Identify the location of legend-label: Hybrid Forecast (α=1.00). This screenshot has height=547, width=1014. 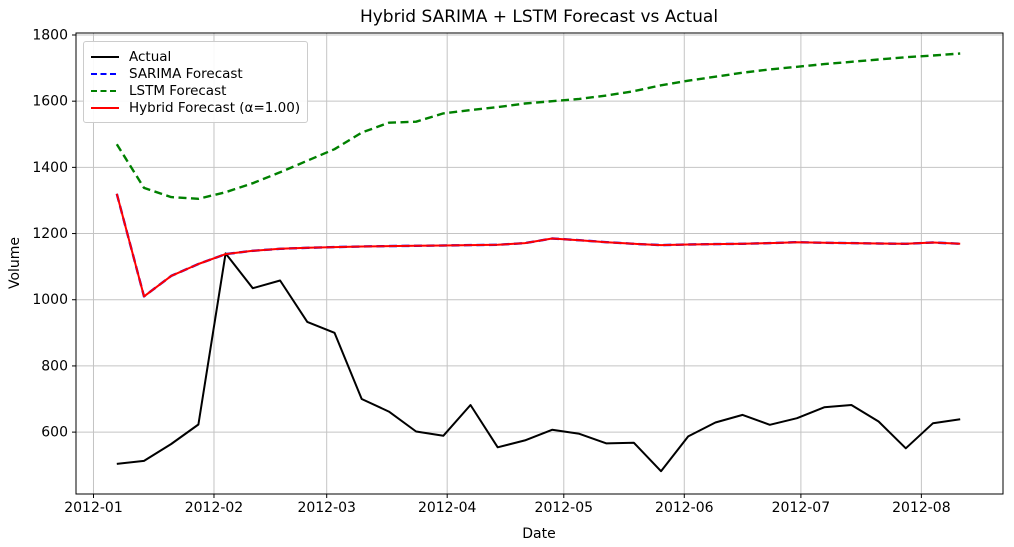
(215, 108).